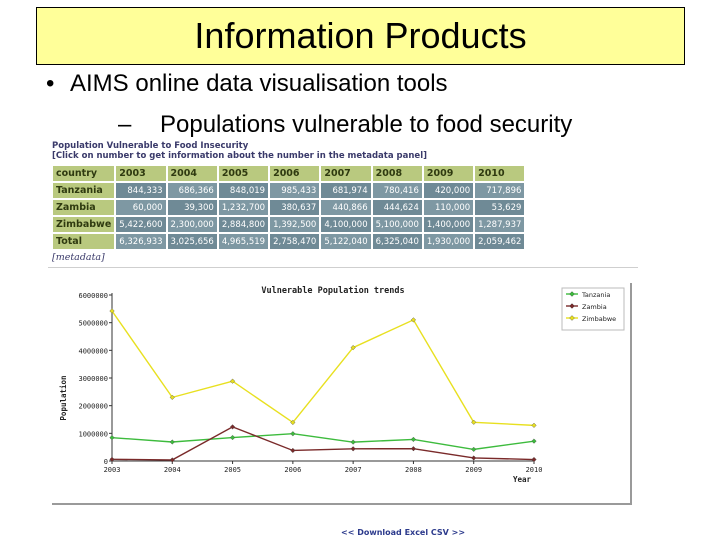 This screenshot has width=720, height=540. I want to click on table-cell: 2,884,800, so click(243, 224).